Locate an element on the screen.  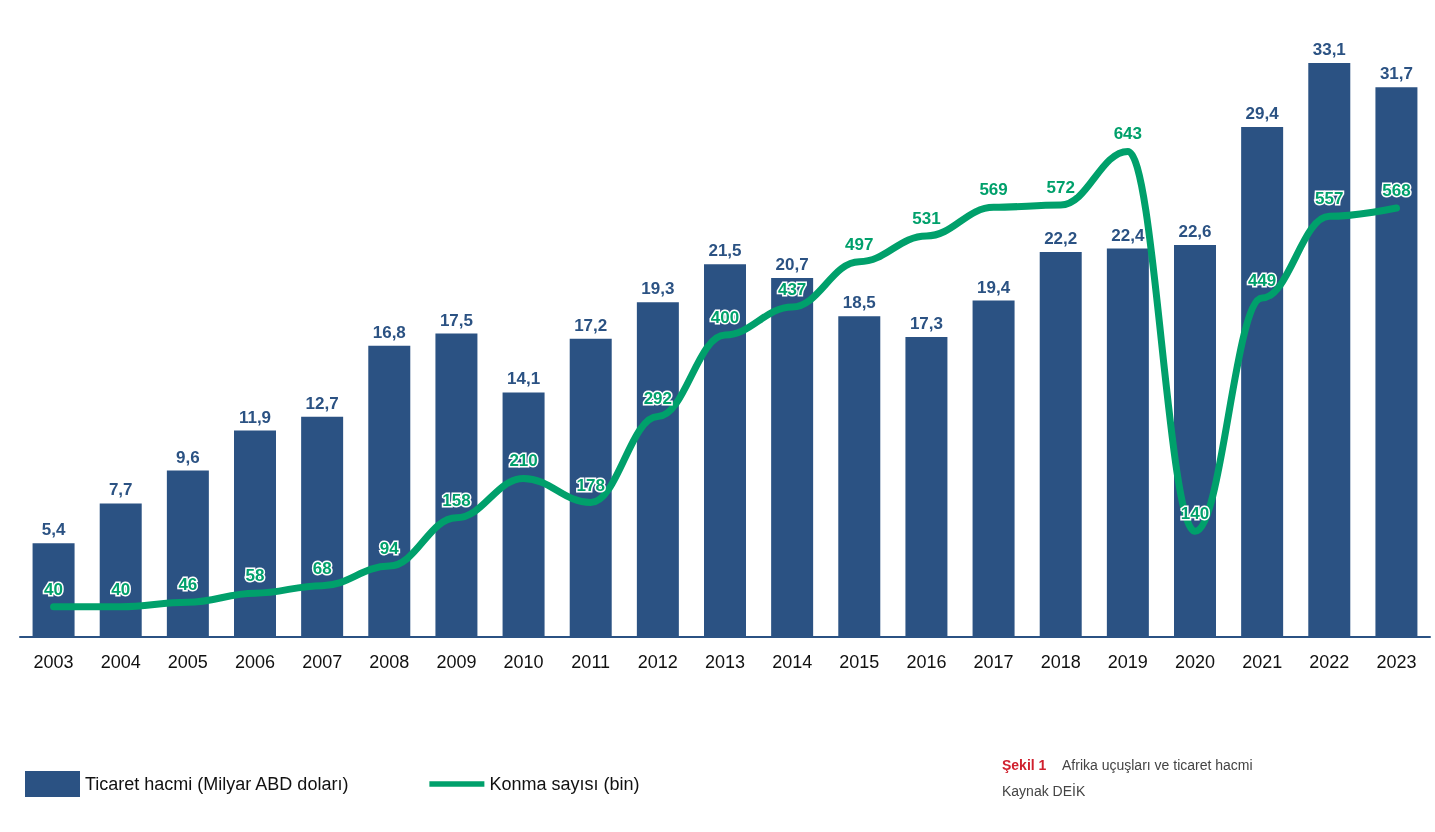
data-label: 7,7 is located at coordinates (120, 490).